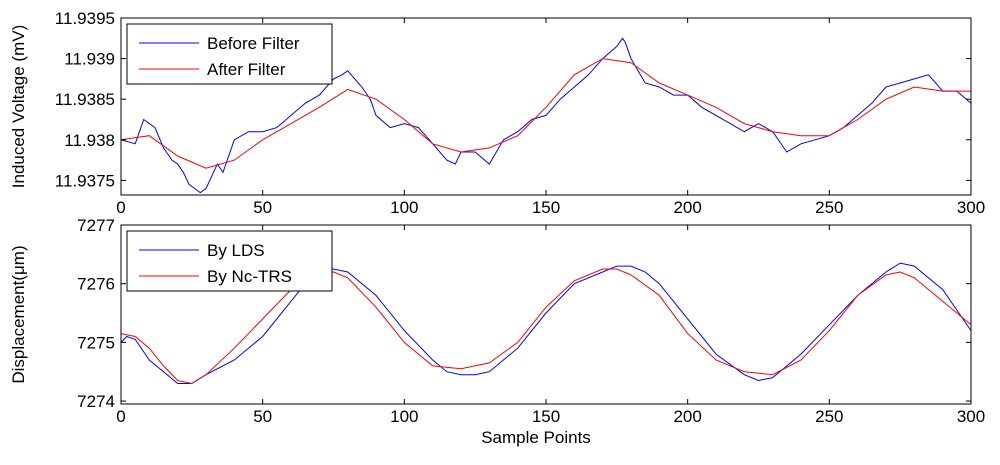 The width and height of the screenshot is (1000, 465). Describe the element at coordinates (89, 140) in the screenshot. I see `panel1-ytick-label: 11.938` at that location.